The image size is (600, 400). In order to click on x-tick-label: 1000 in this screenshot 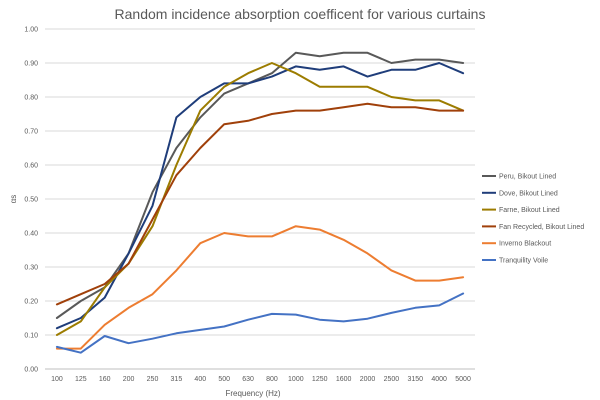, I will do `click(296, 379)`.